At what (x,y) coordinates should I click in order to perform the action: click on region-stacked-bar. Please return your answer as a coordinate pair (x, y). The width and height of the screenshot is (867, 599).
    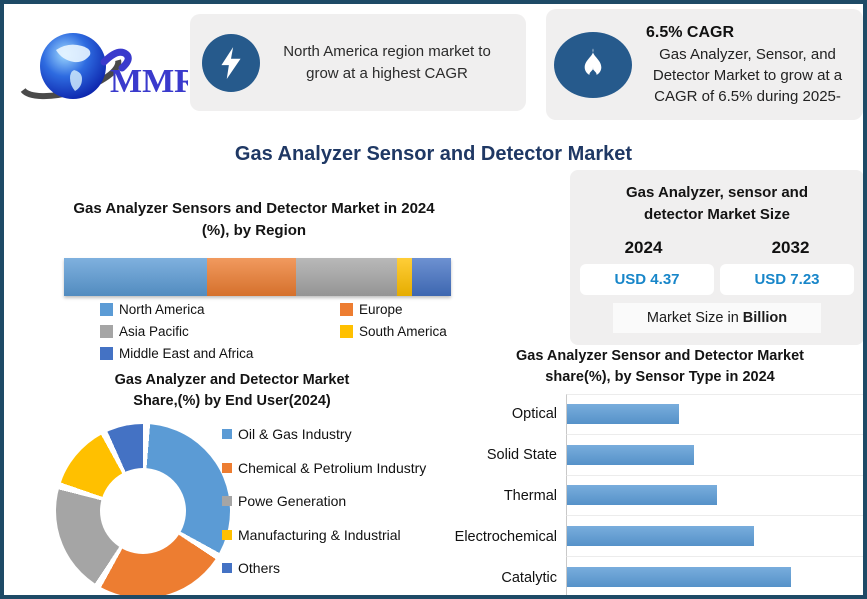
    Looking at the image, I should click on (258, 277).